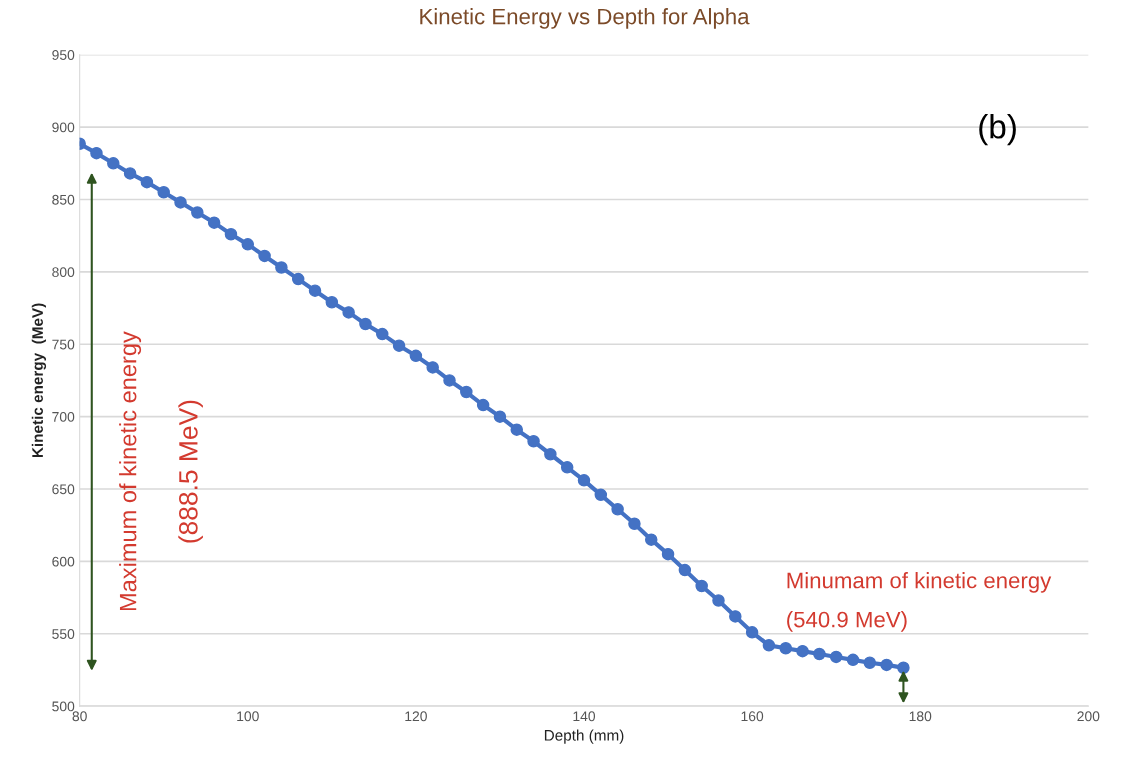 This screenshot has height=782, width=1122. Describe the element at coordinates (63, 127) in the screenshot. I see `y-tick-label: 900` at that location.